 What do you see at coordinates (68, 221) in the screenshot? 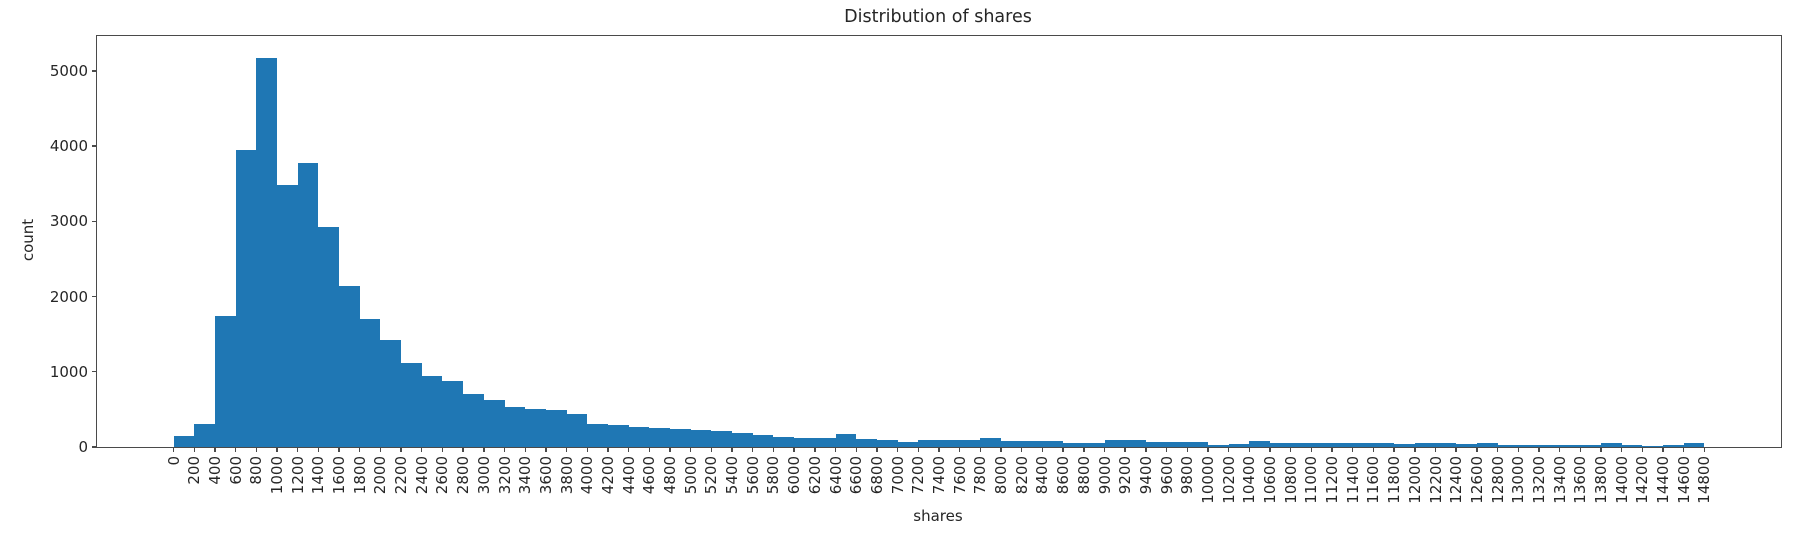
I see `y-tick-label: 3000` at bounding box center [68, 221].